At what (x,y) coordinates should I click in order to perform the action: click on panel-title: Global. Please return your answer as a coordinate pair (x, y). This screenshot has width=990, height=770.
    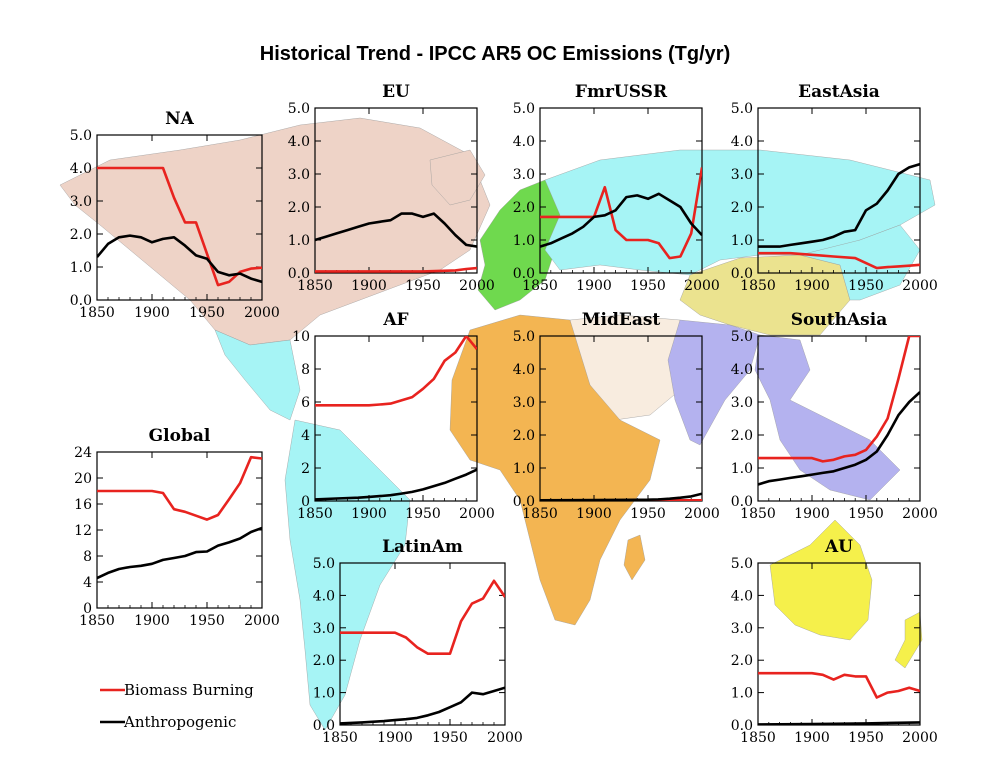
    Looking at the image, I should click on (180, 436).